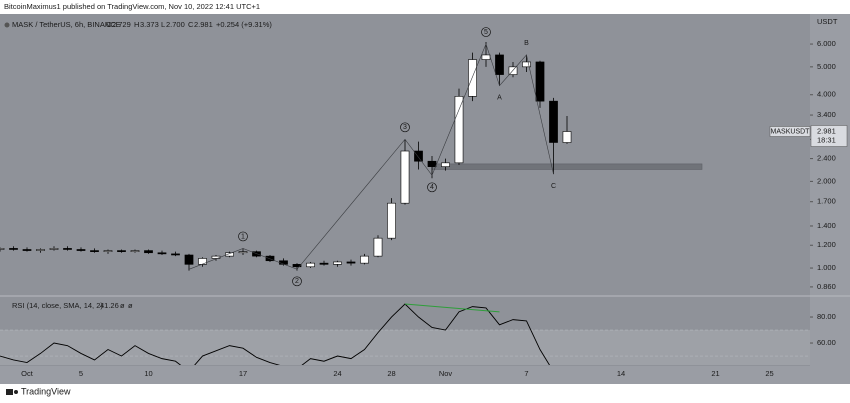  What do you see at coordinates (391, 373) in the screenshot?
I see `x-tick-label: 28` at bounding box center [391, 373].